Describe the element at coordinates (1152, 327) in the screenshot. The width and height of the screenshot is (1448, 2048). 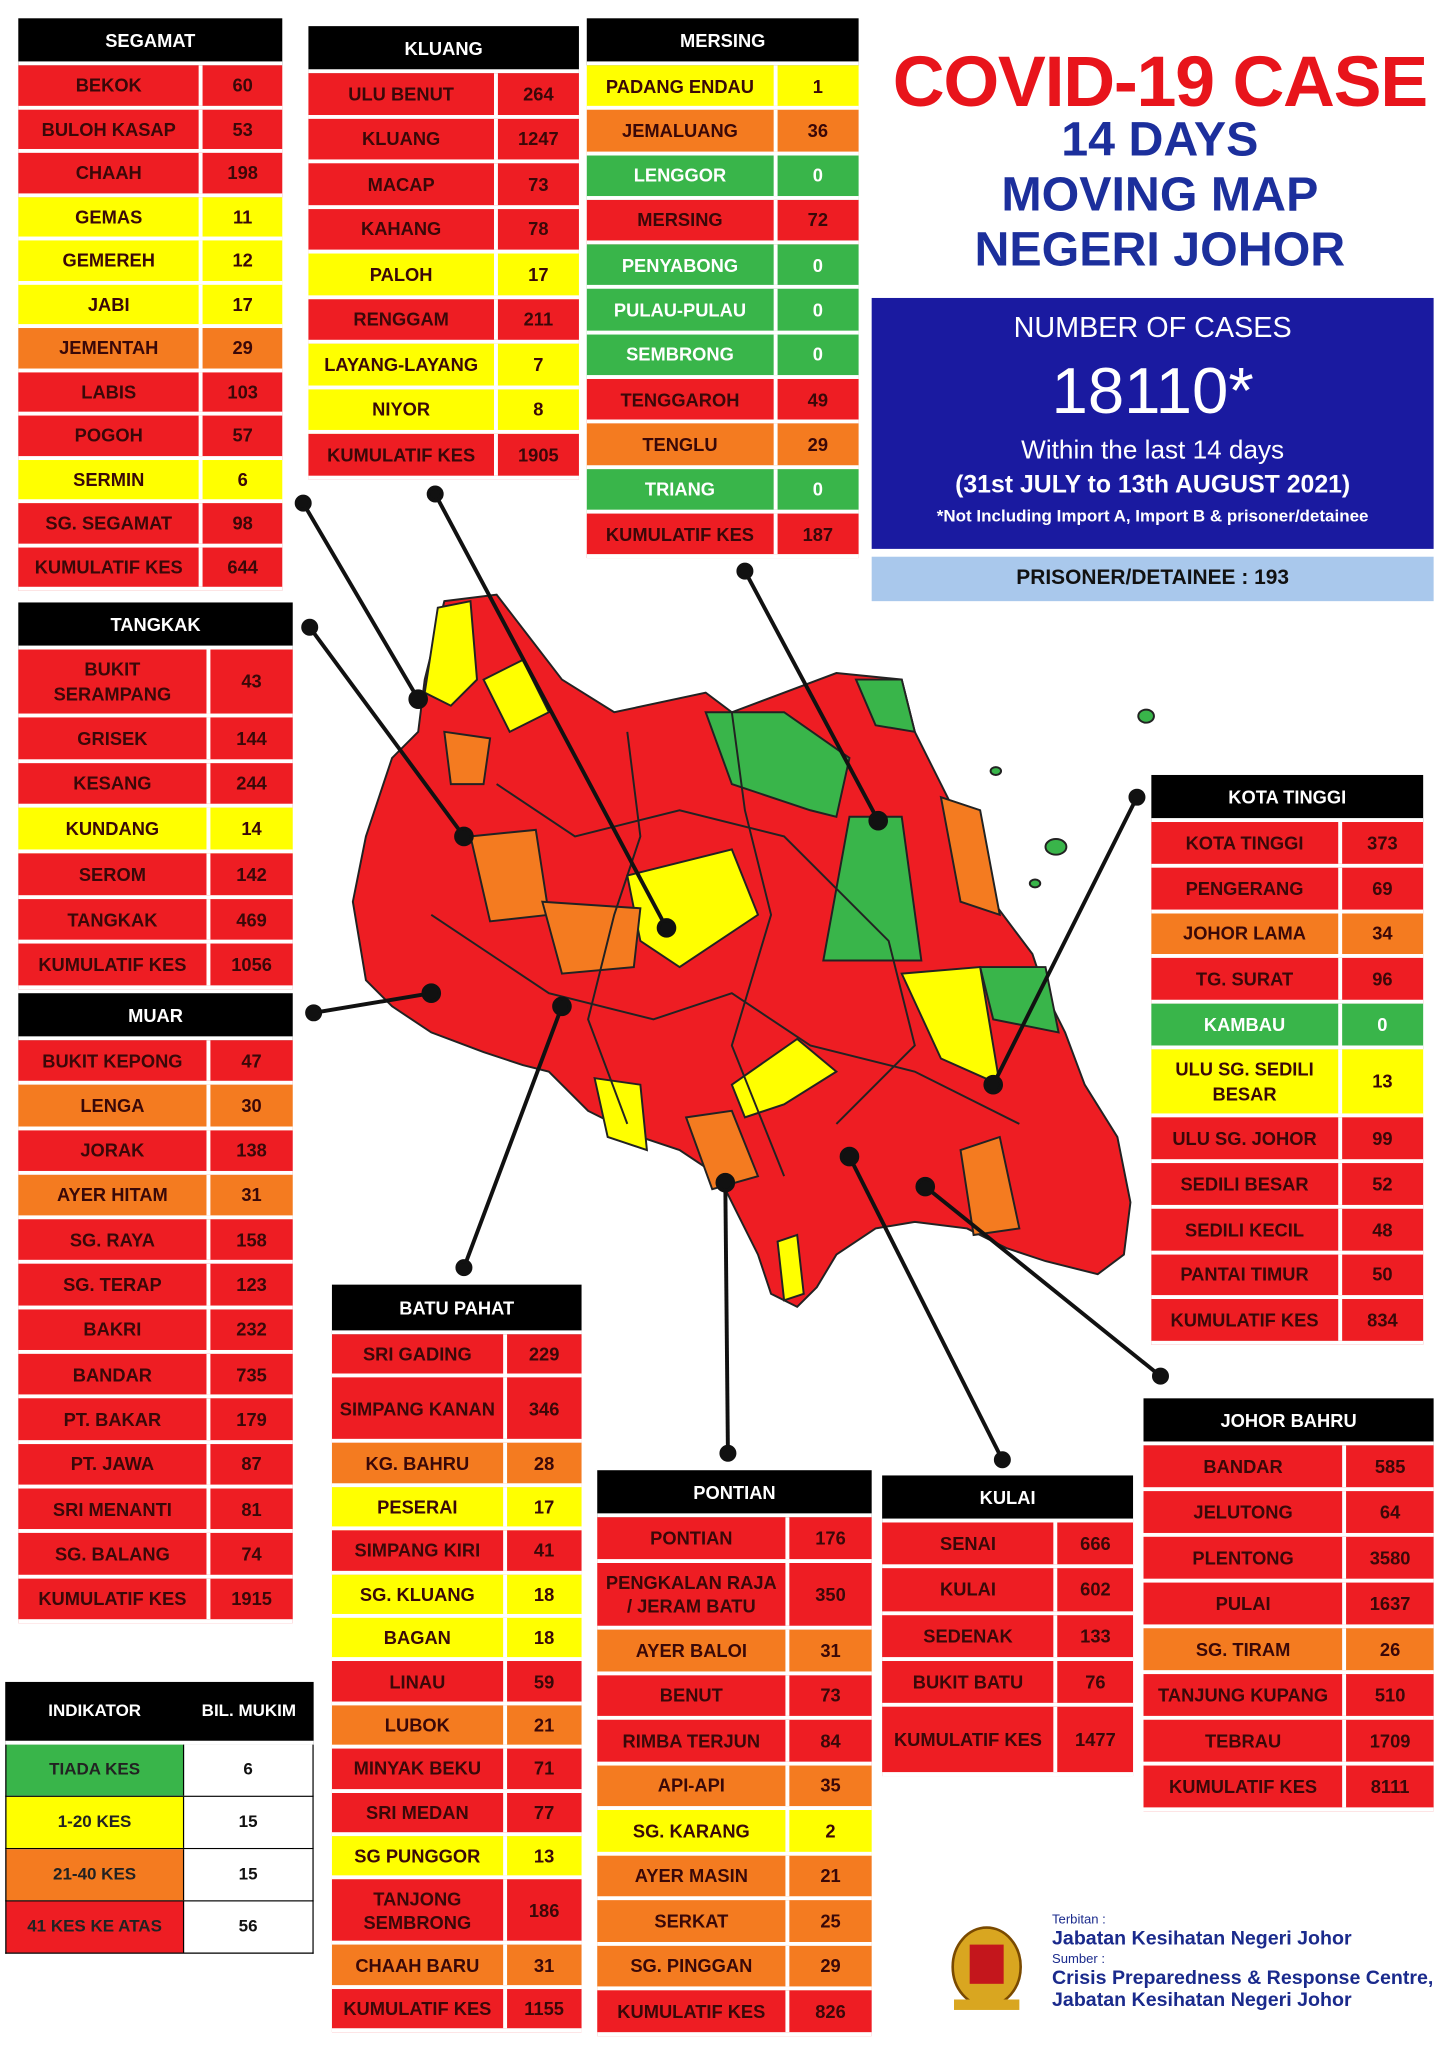
I see `summary-label: NUMBER OF CASES` at that location.